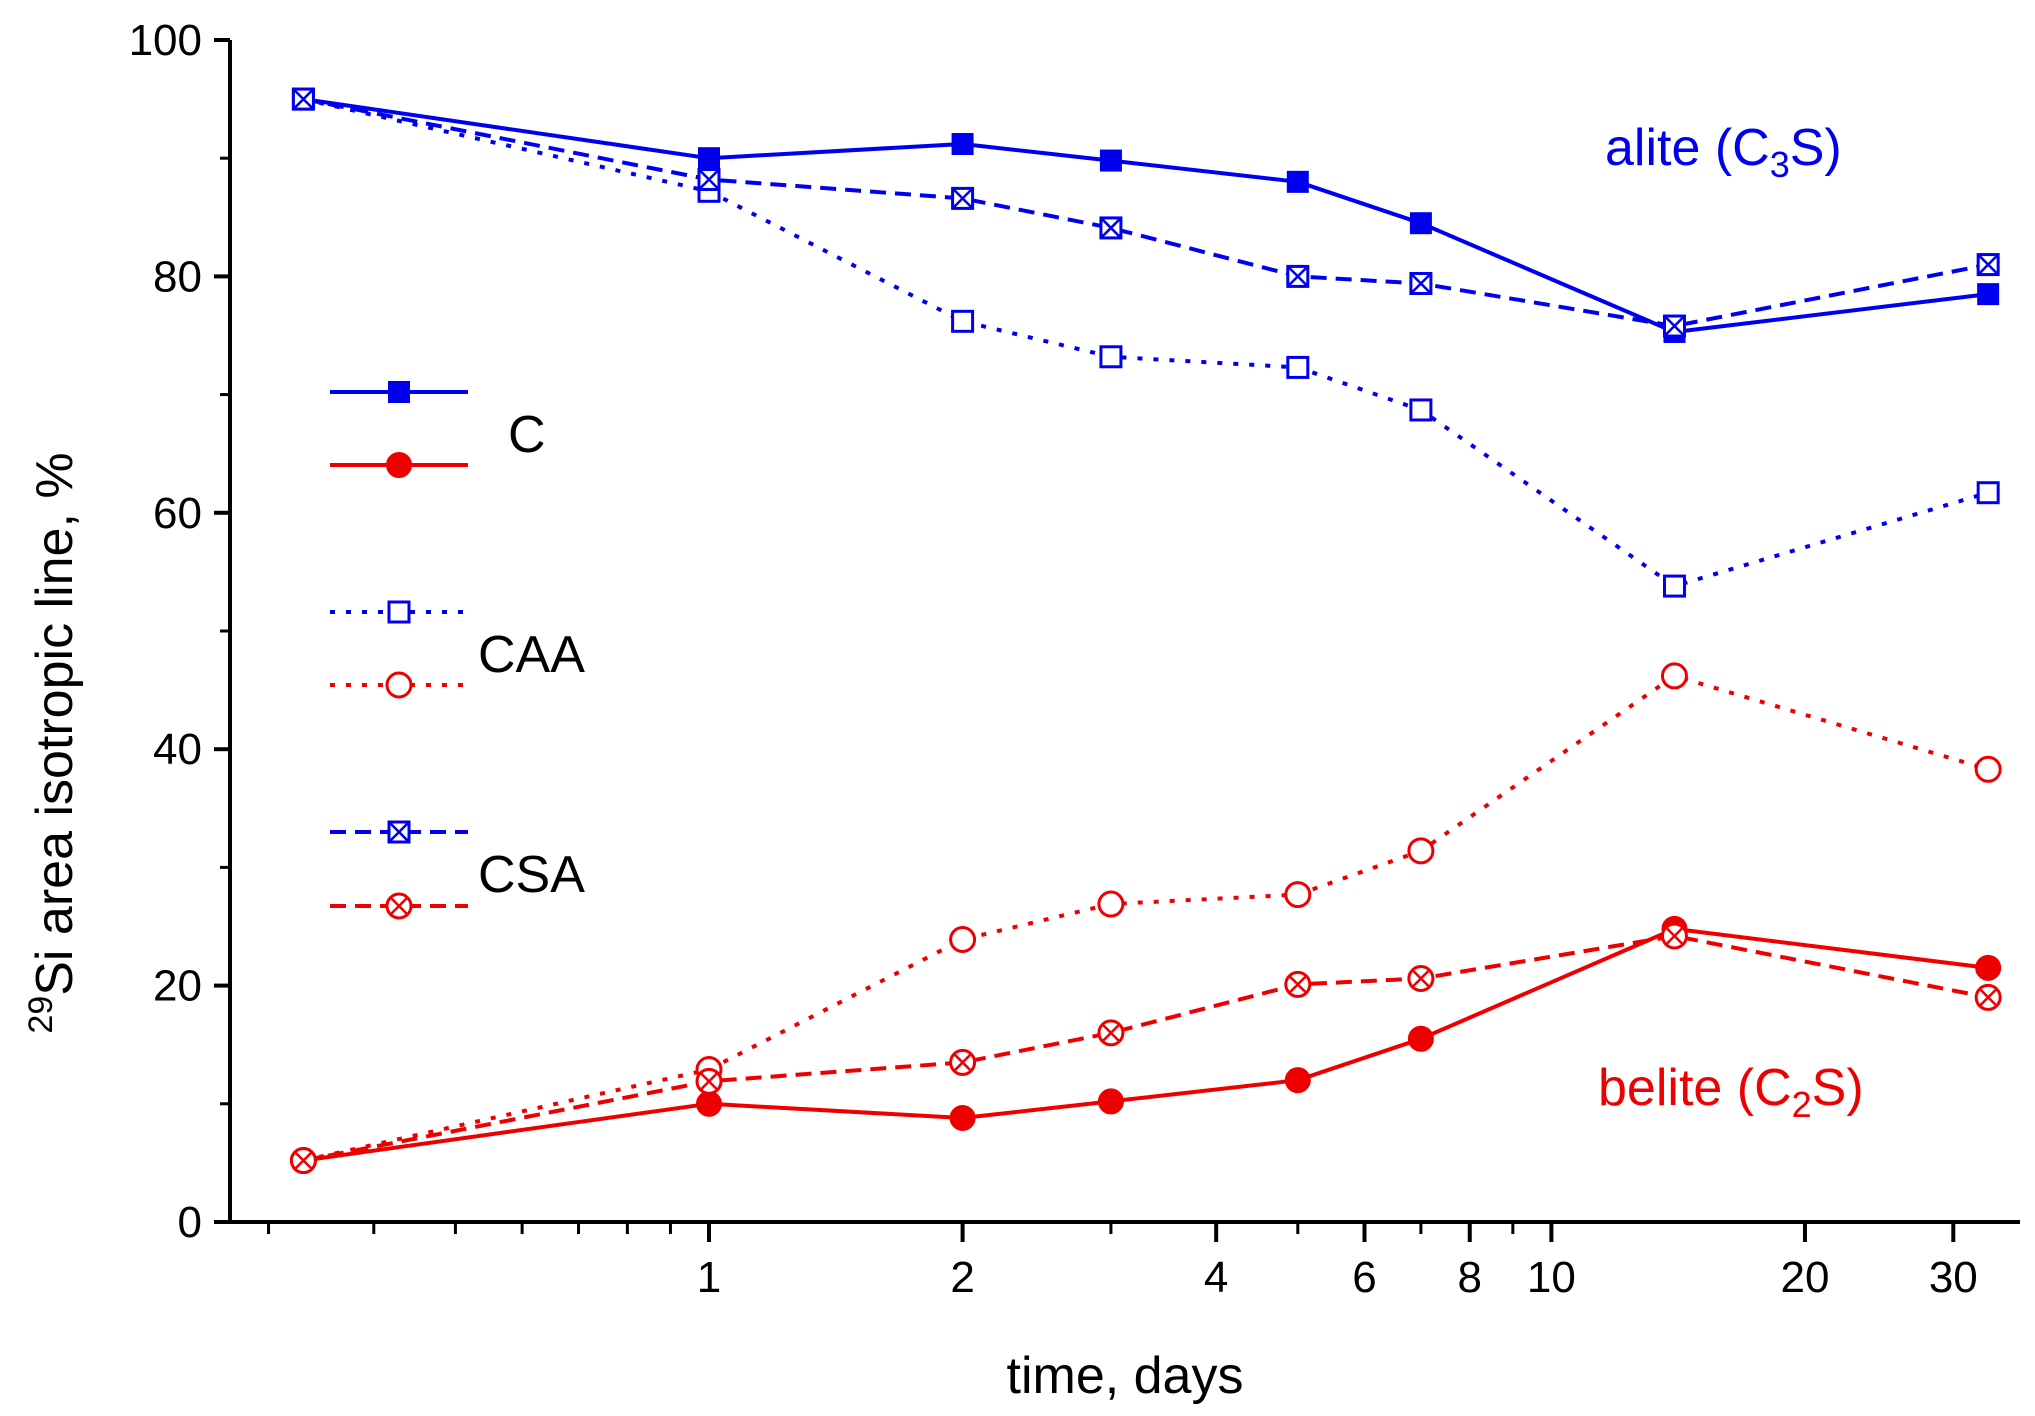  I want to click on legend: C CAA CSA, so click(457, 650).